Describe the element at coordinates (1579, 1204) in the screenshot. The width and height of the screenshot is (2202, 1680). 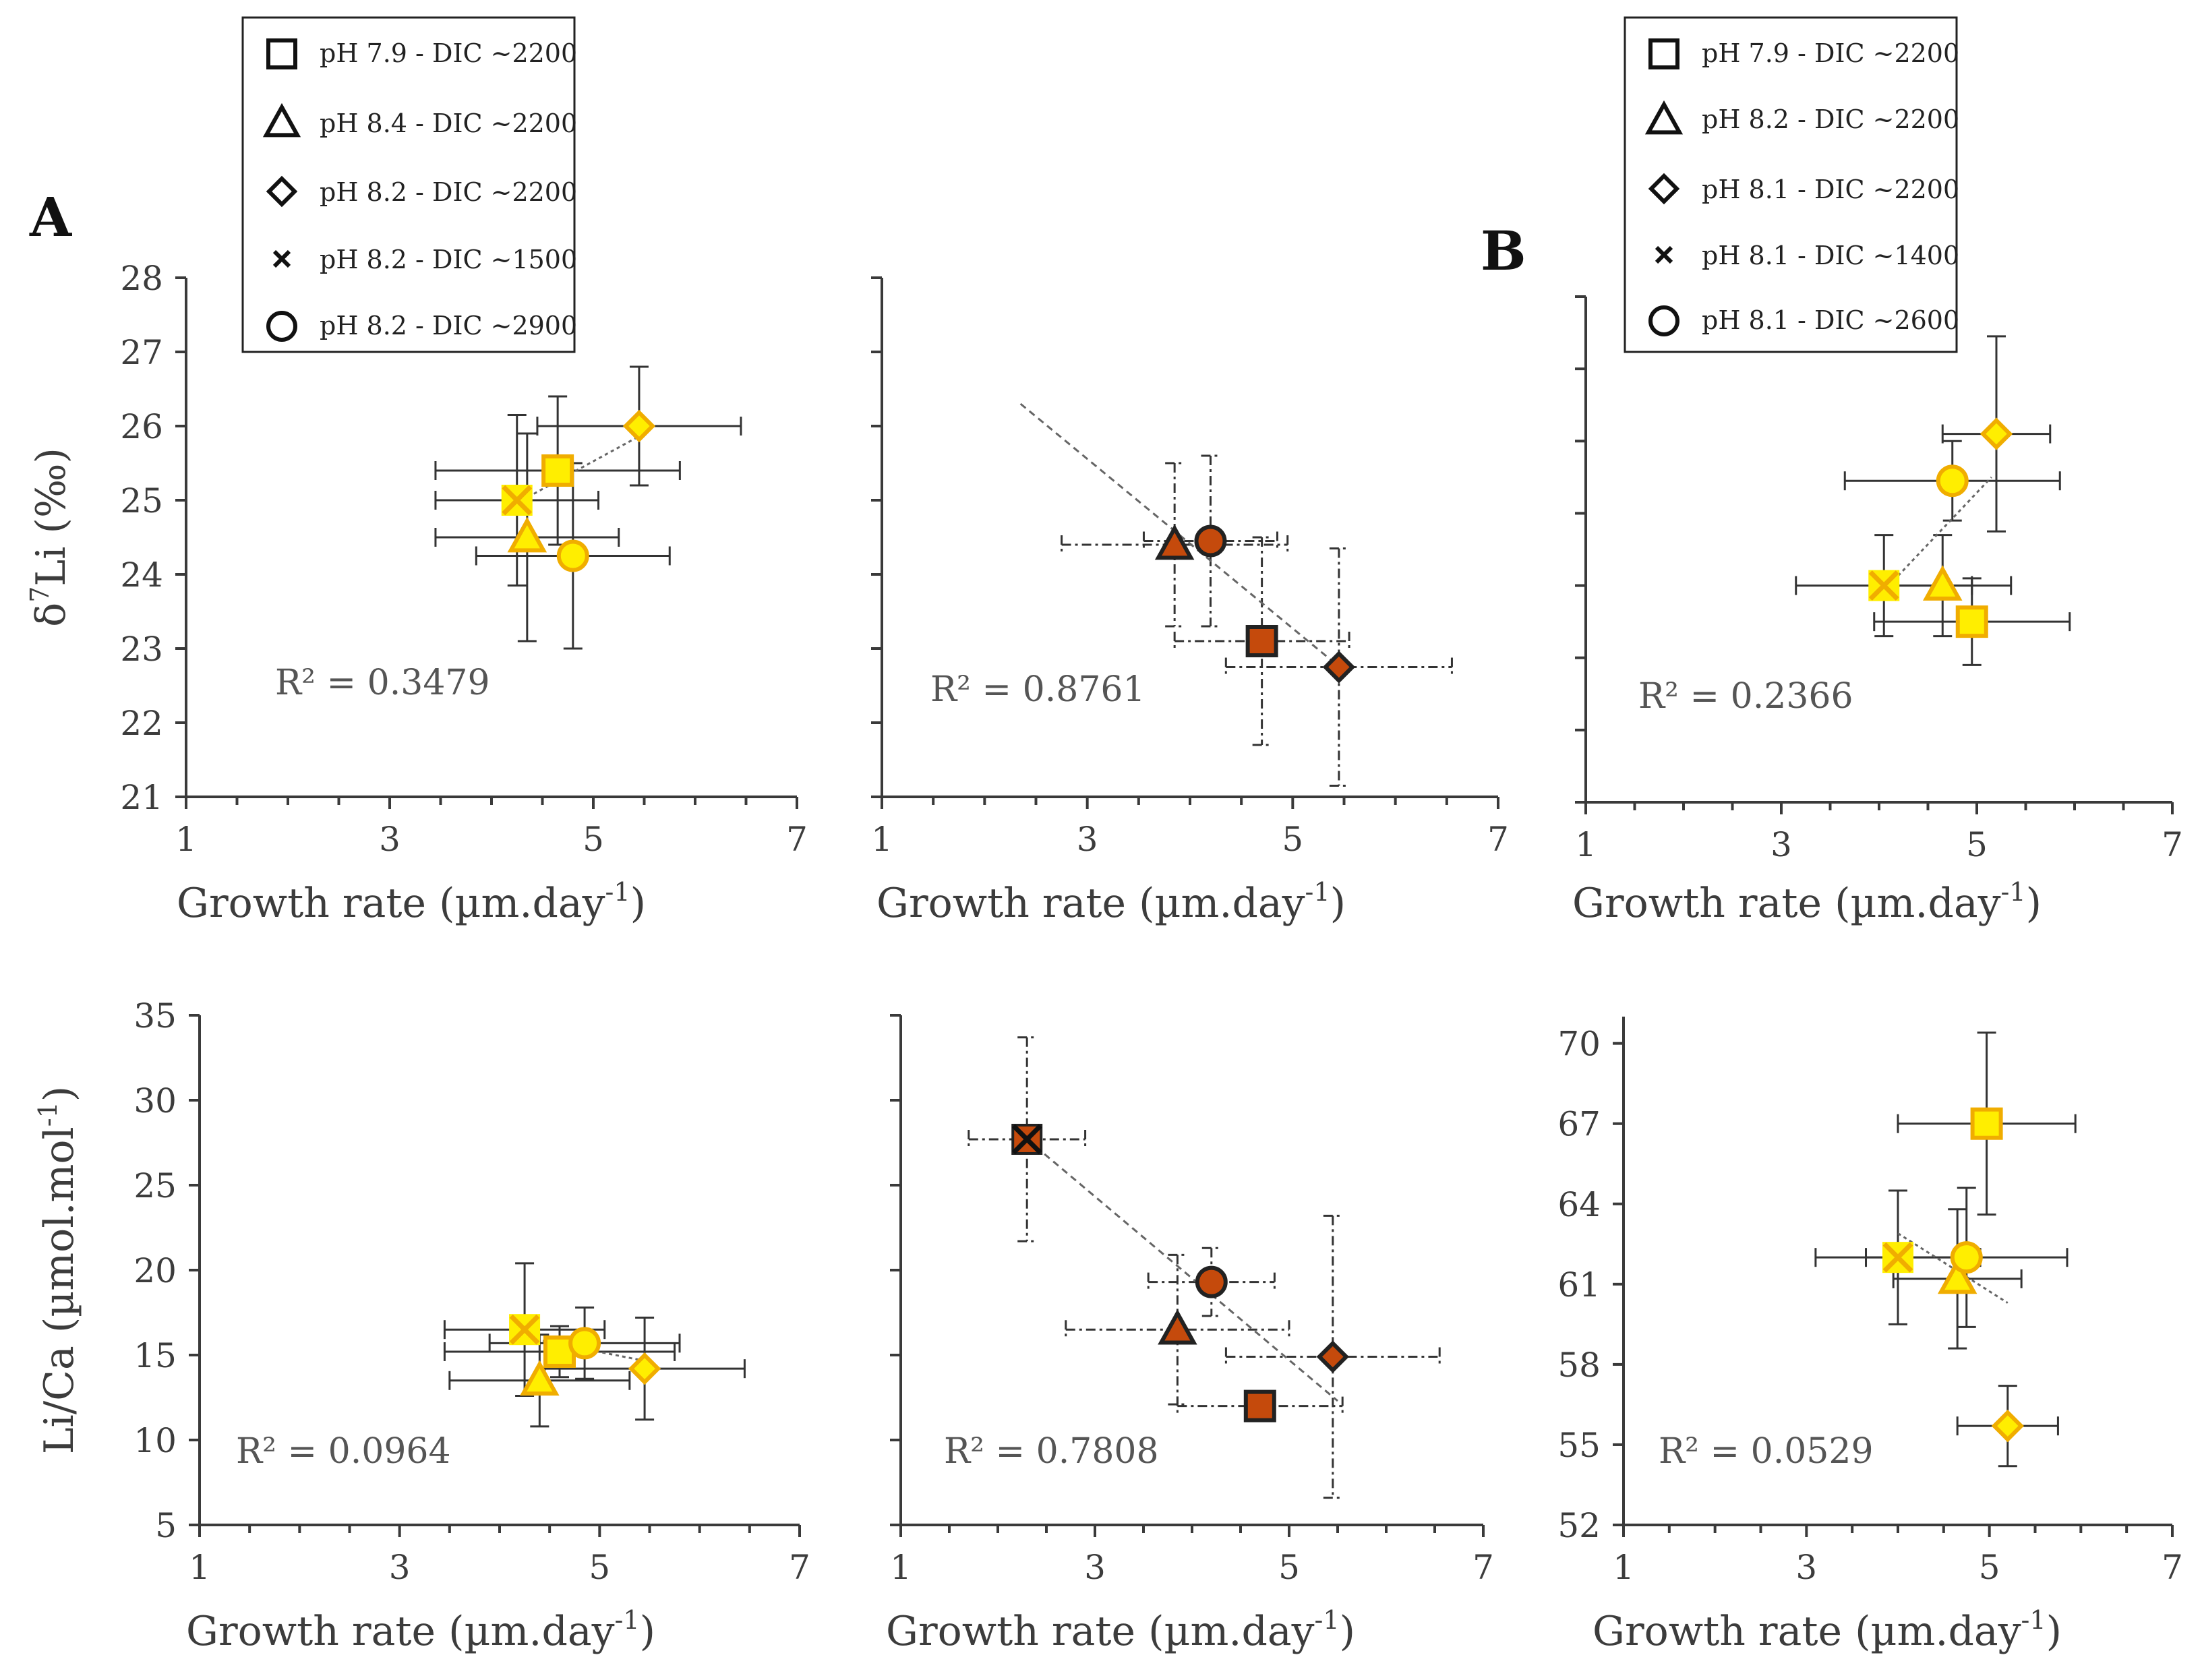
I see `y-tick-label: 64` at that location.